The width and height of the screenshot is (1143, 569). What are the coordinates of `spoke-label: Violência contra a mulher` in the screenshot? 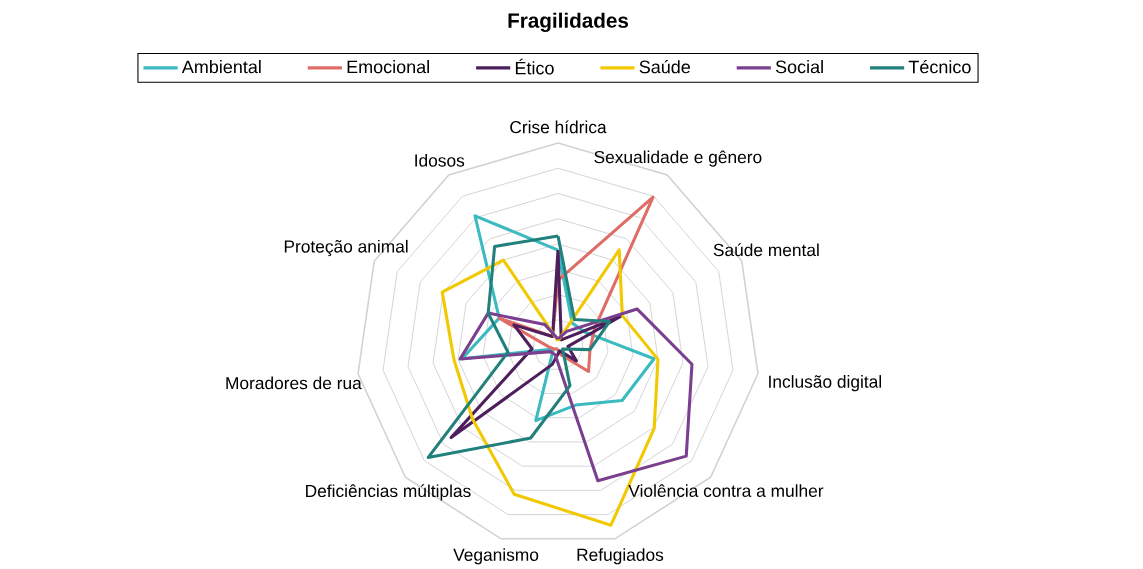 It's located at (726, 490).